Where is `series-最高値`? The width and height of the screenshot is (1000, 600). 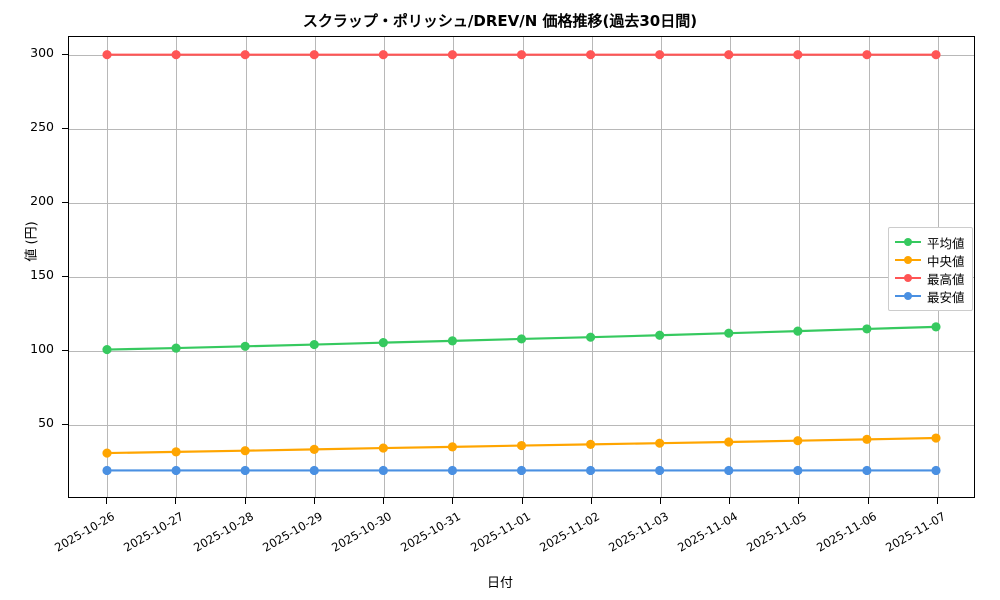 series-最高値 is located at coordinates (521, 55).